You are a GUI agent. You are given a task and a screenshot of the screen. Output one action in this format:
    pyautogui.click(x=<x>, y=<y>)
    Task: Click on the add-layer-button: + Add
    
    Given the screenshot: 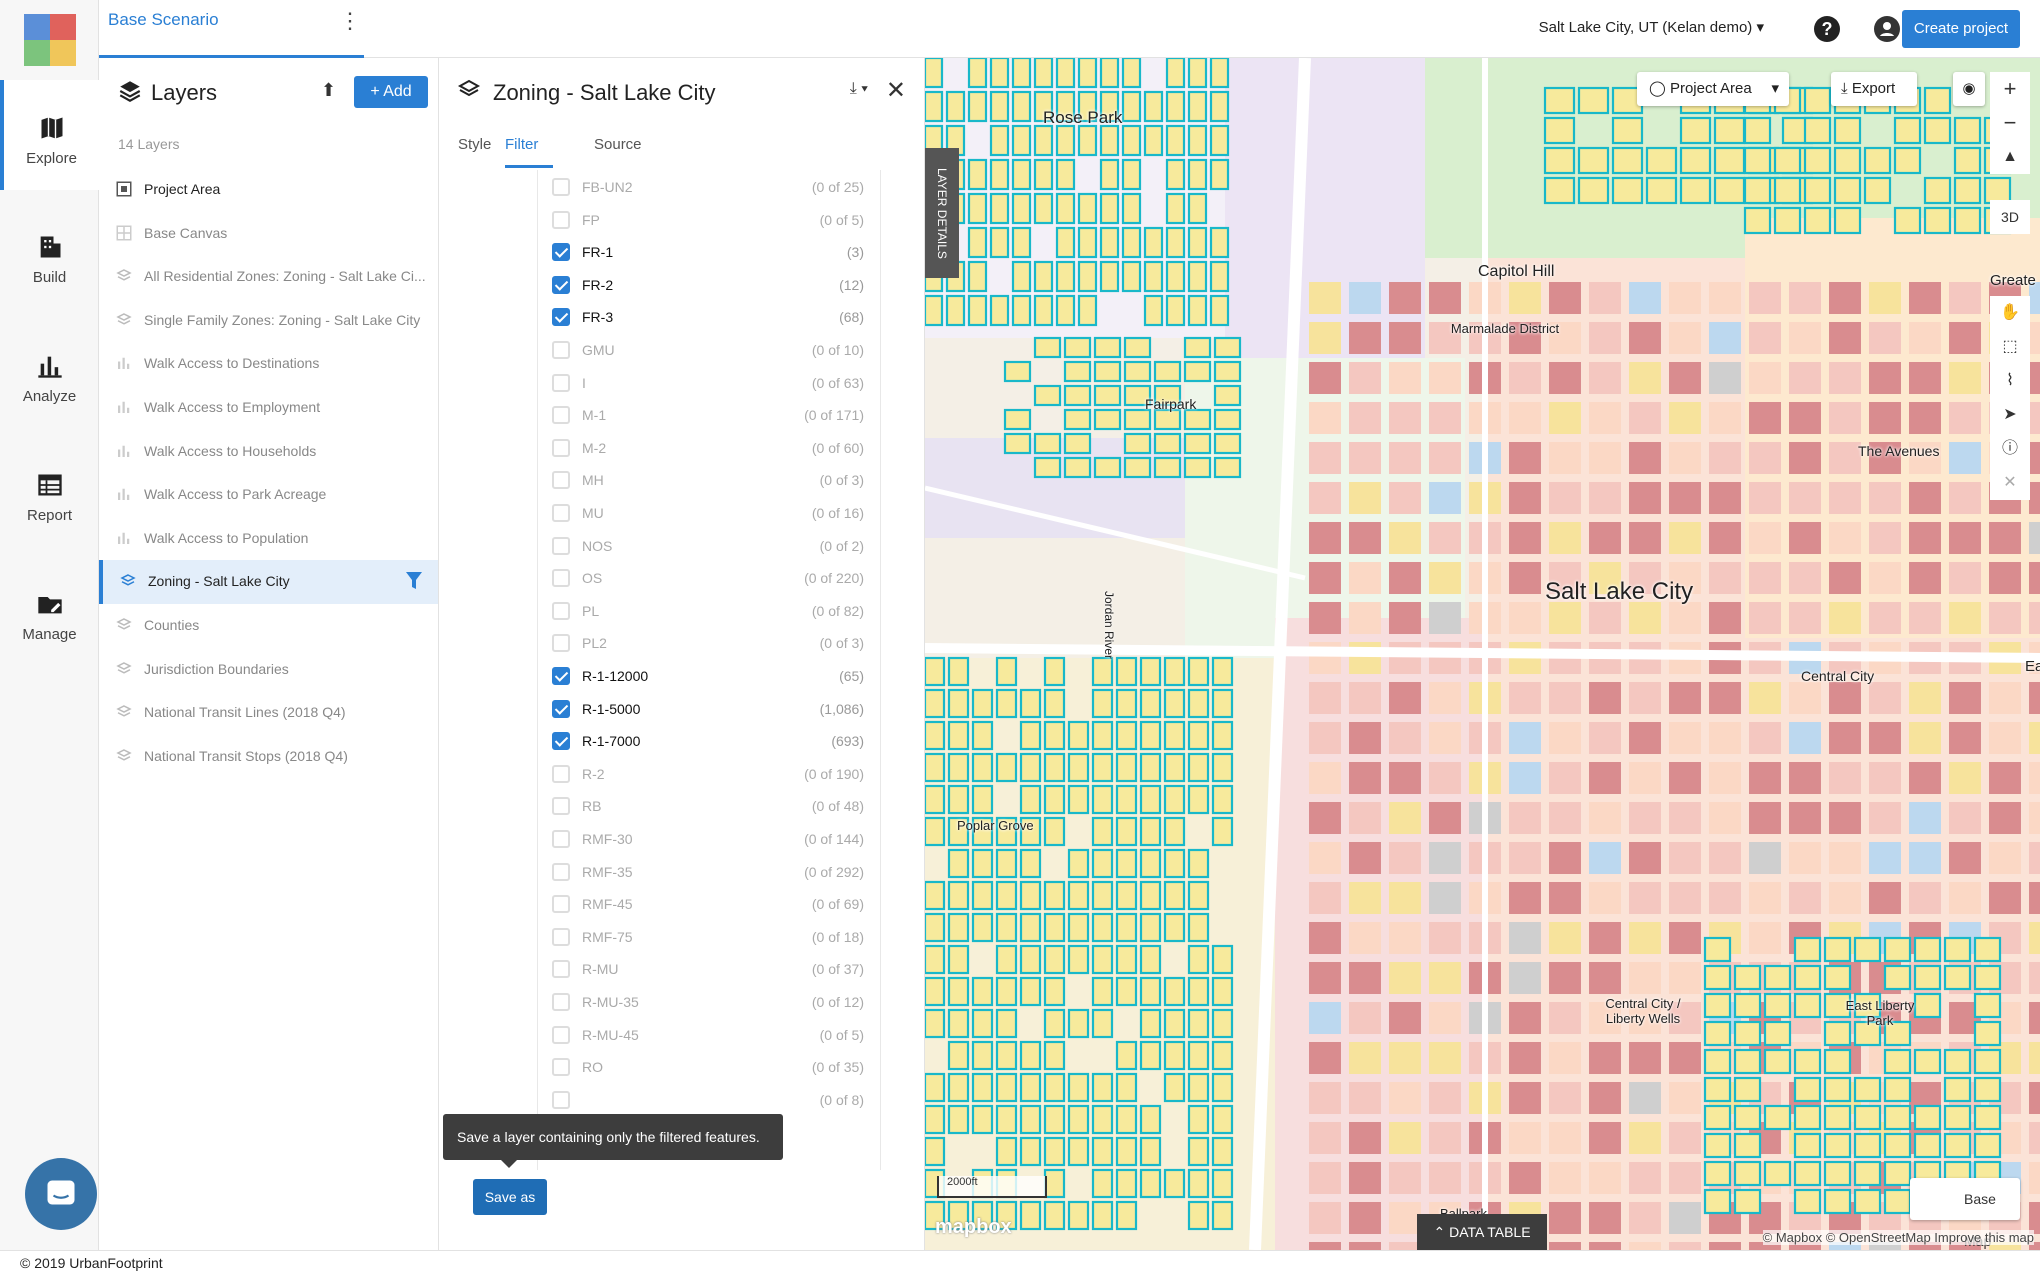 What is the action you would take?
    pyautogui.click(x=391, y=92)
    